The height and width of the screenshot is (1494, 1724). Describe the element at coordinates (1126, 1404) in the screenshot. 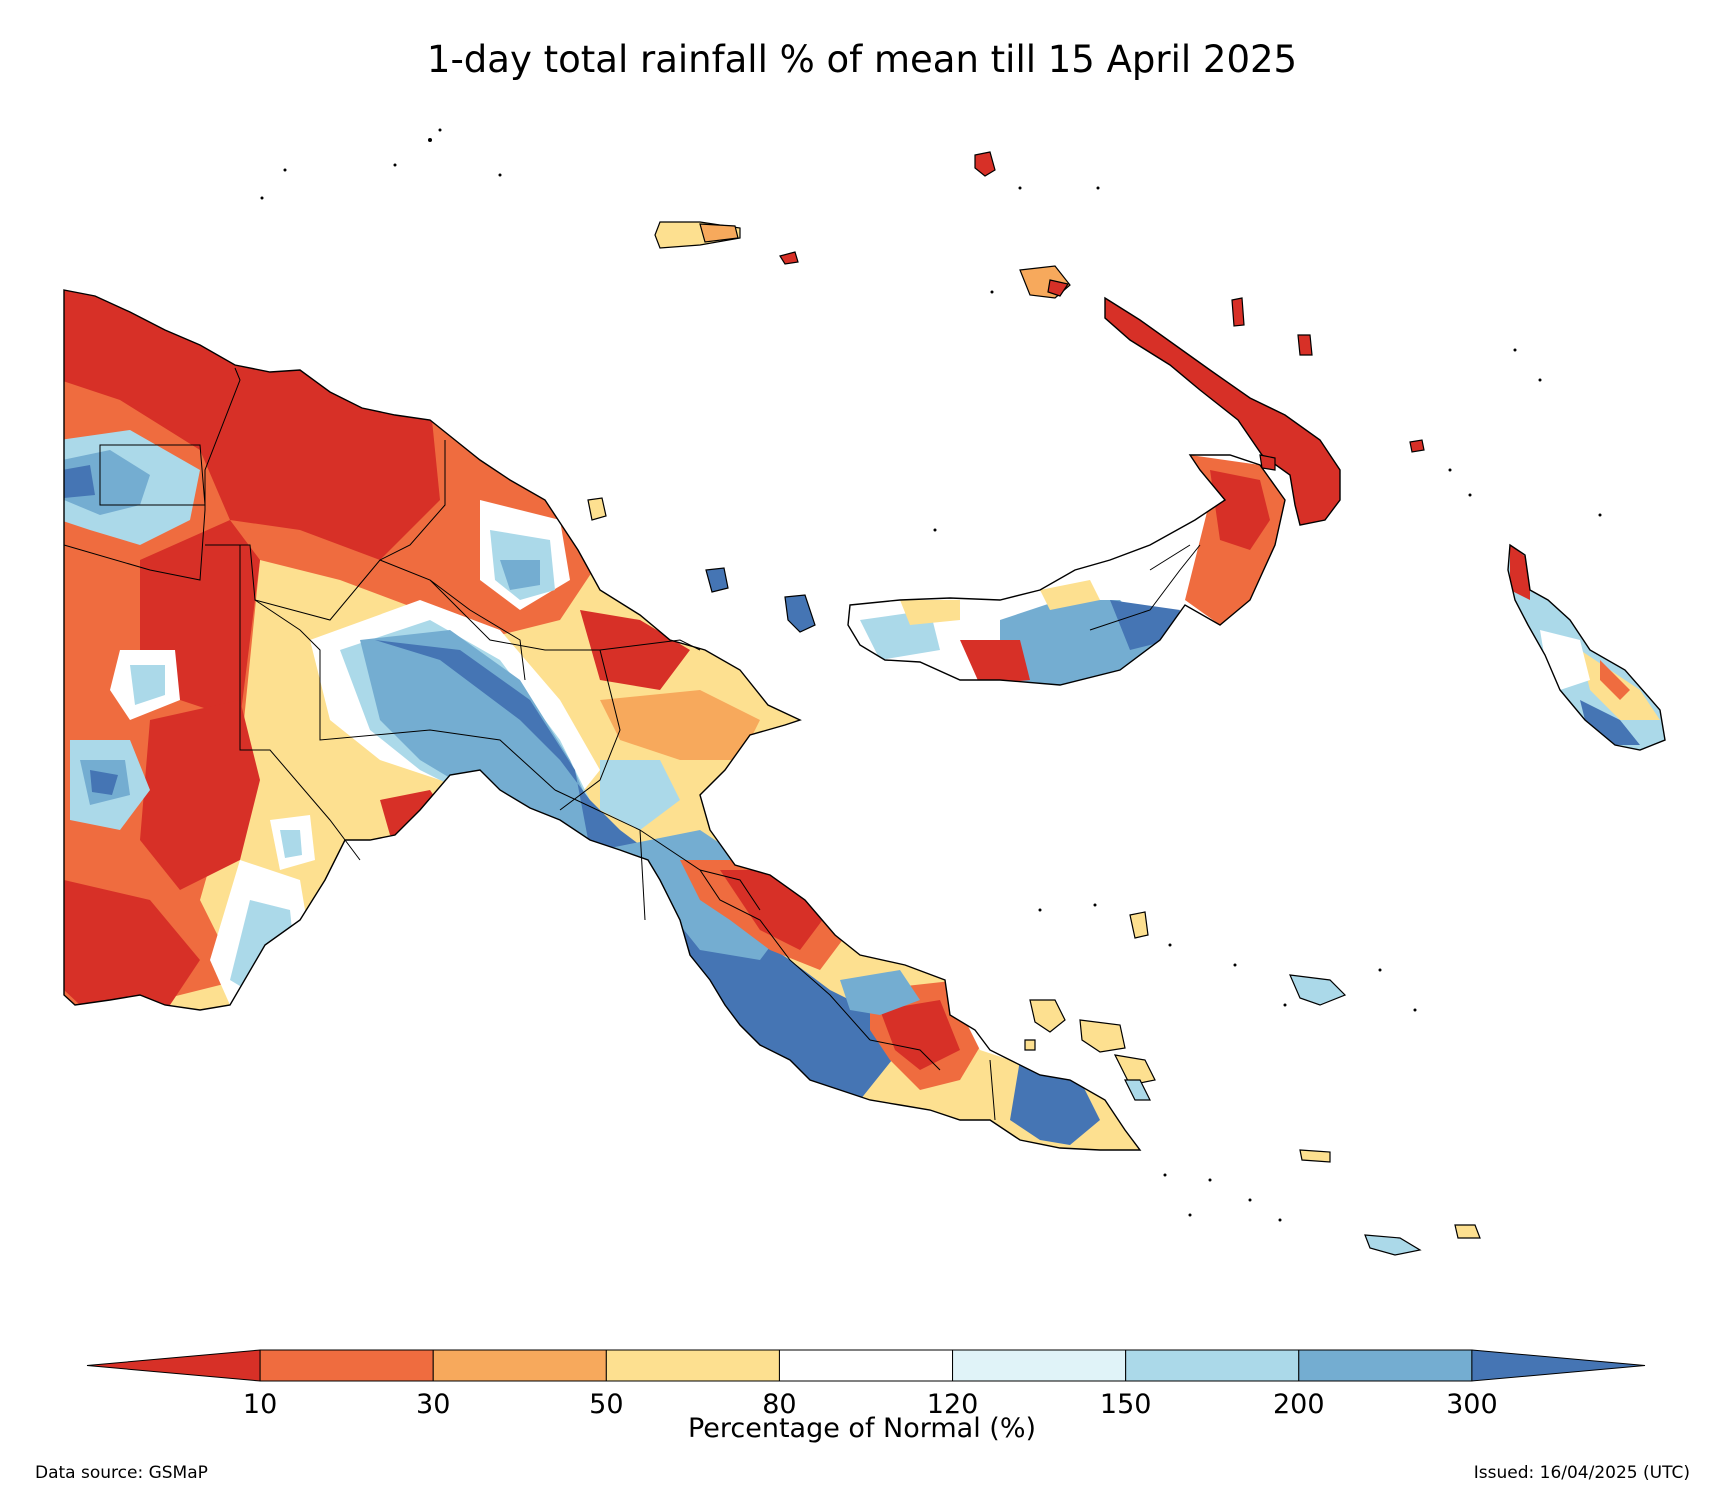

I see `colorbar-tick-label: 150` at that location.